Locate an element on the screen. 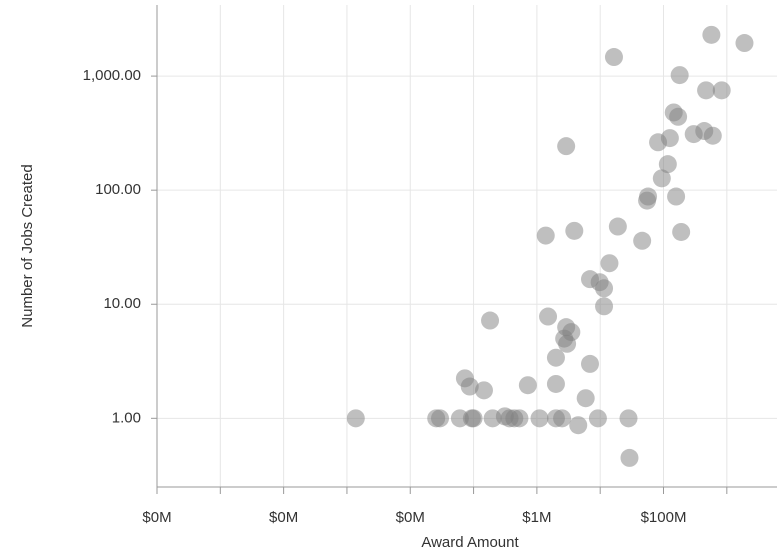  x-tick-label: $100M is located at coordinates (664, 517).